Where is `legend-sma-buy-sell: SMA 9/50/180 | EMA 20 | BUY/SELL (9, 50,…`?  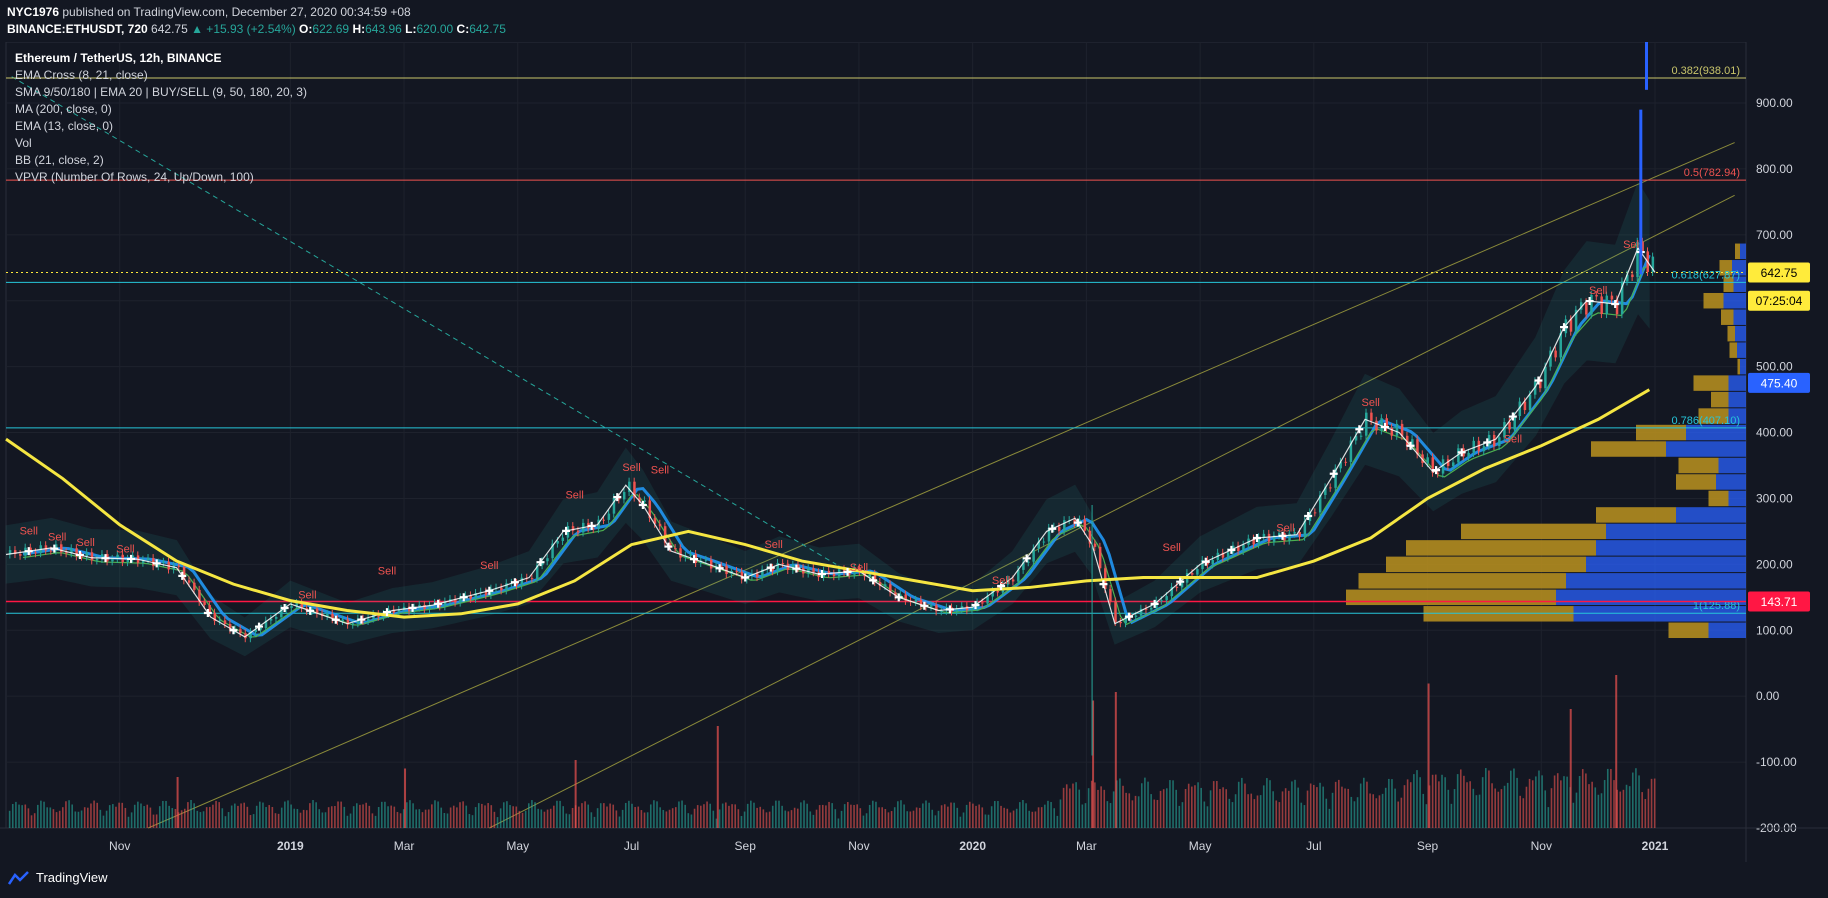
legend-sma-buy-sell: SMA 9/50/180 | EMA 20 | BUY/SELL (9, 50,… is located at coordinates (161, 92).